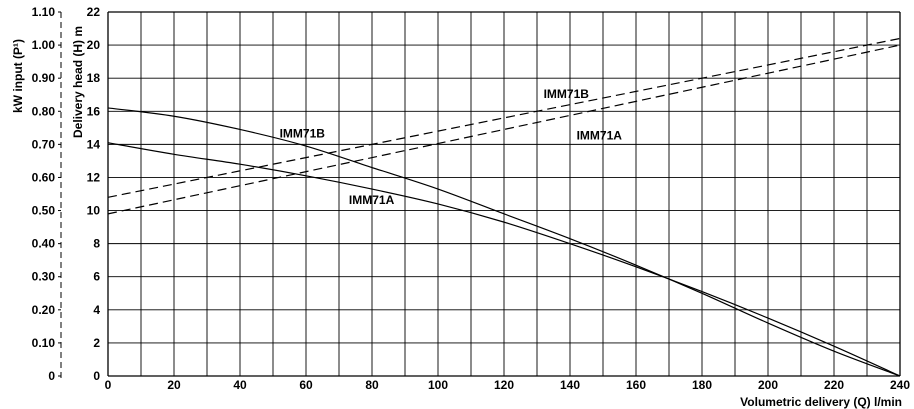 This screenshot has width=914, height=409. What do you see at coordinates (44, 78) in the screenshot?
I see `power-tick-label: 0.90` at bounding box center [44, 78].